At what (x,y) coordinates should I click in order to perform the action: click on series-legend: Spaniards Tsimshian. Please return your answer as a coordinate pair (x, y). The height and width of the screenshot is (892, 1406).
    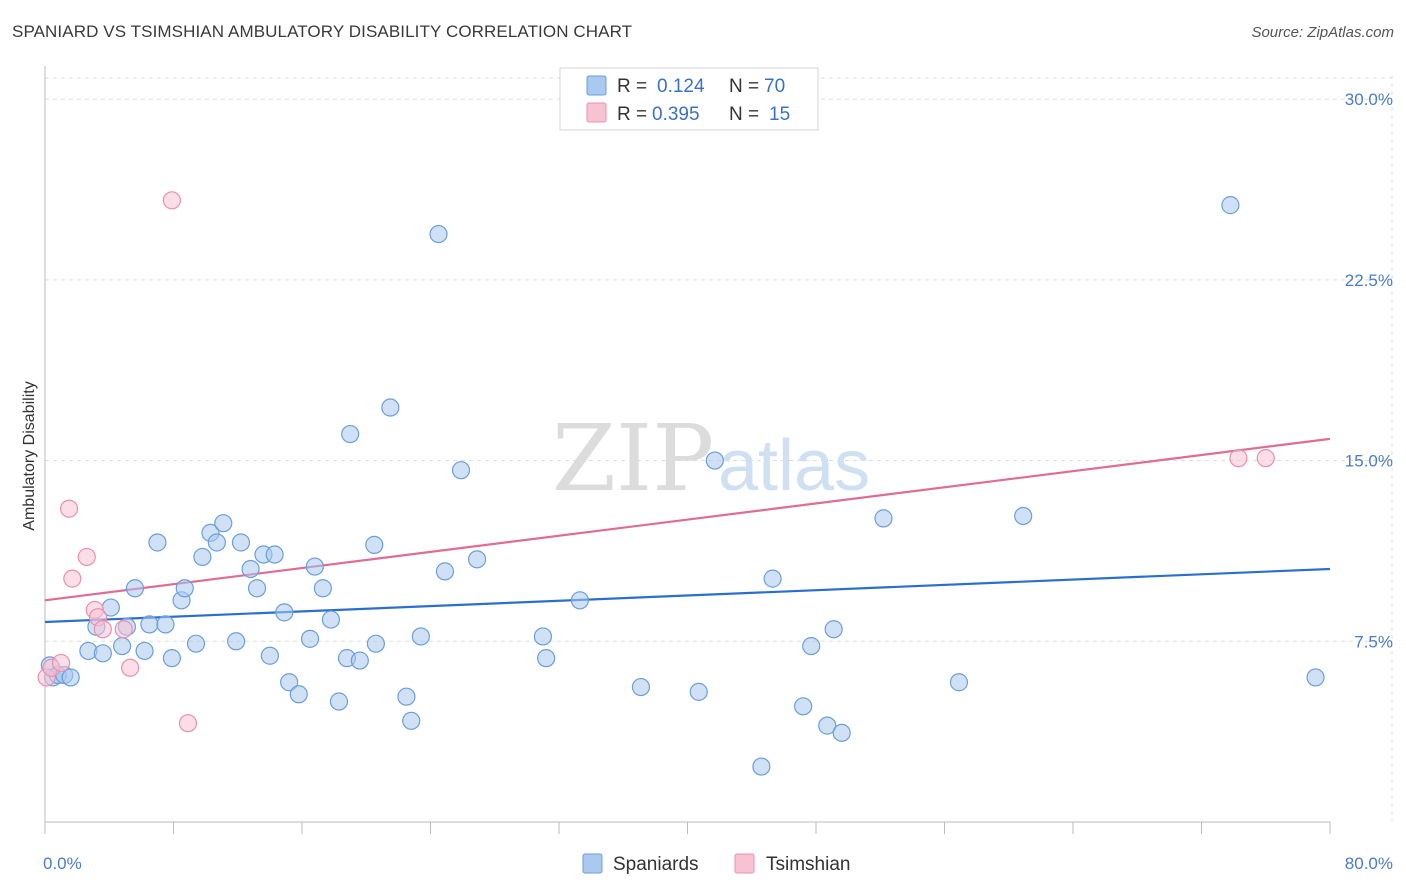
    Looking at the image, I should click on (716, 864).